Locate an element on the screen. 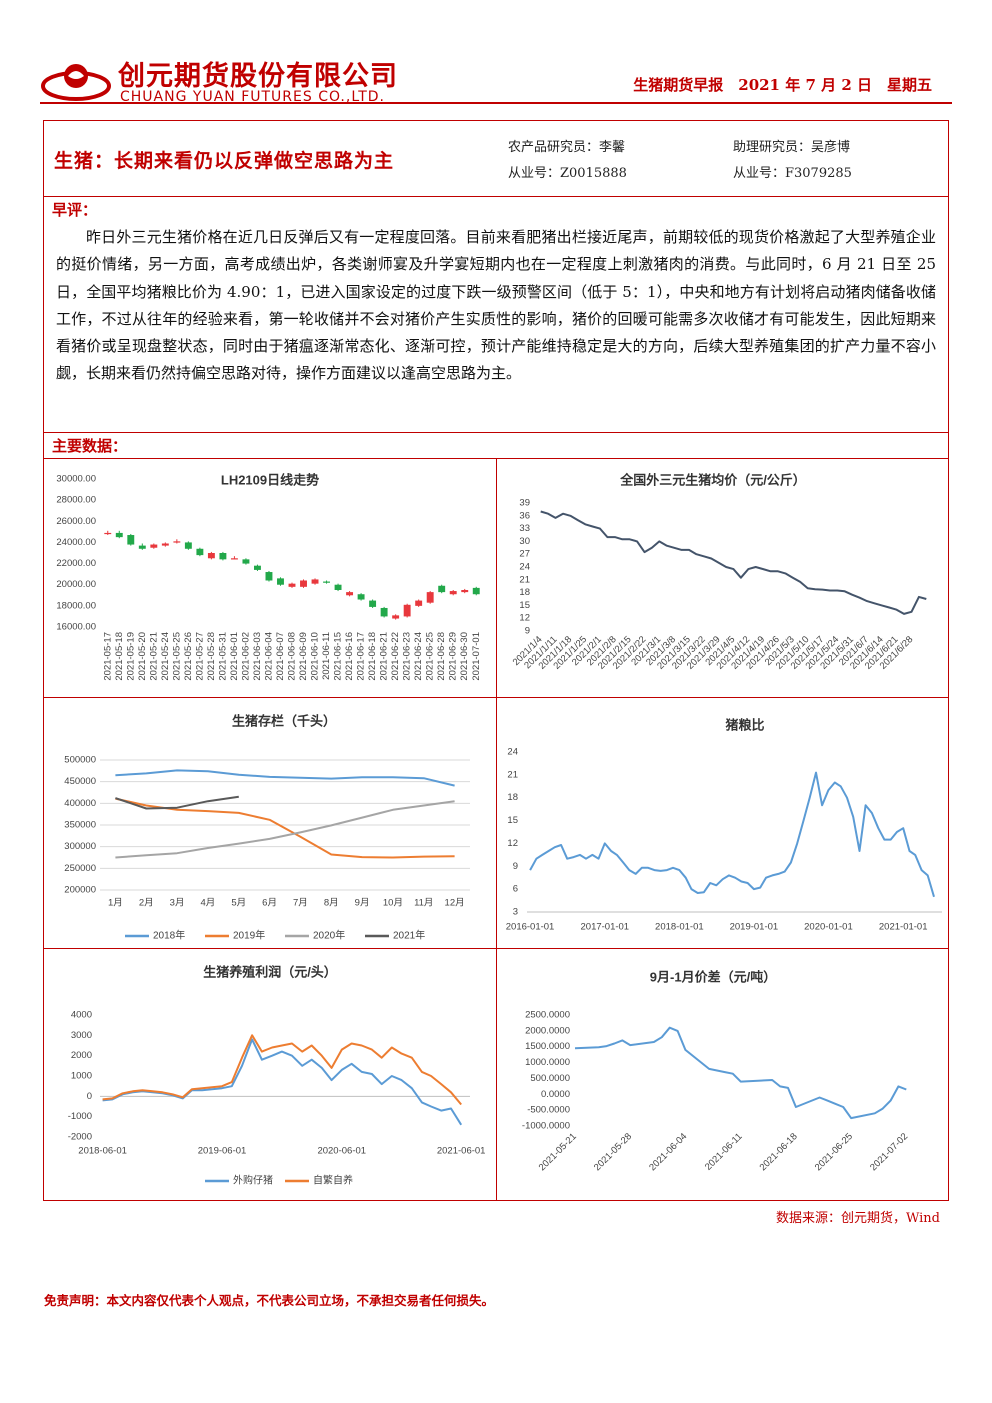 This screenshot has height=1403, width=992. y-tick-label: 2500.0000 is located at coordinates (547, 1015).